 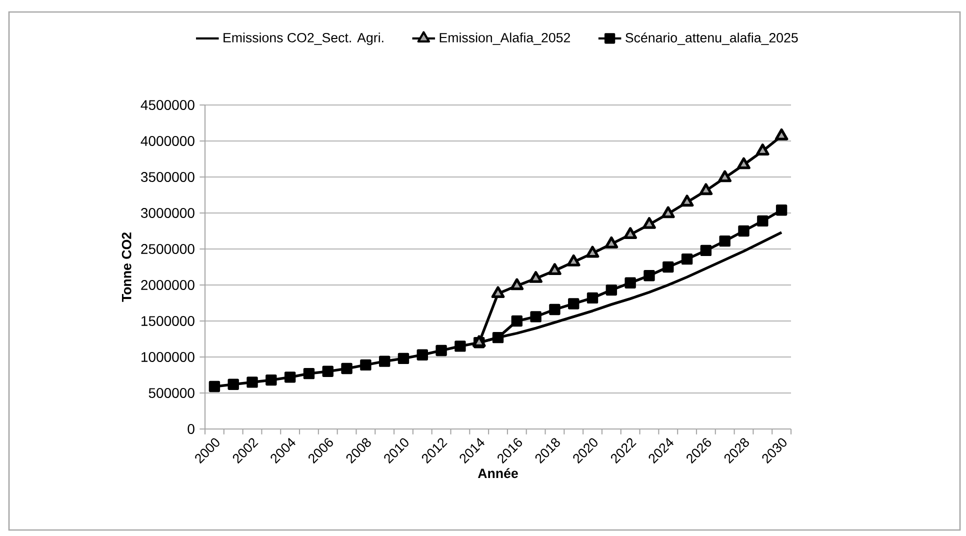 I want to click on y-tick-label: 4500000, so click(x=167, y=105).